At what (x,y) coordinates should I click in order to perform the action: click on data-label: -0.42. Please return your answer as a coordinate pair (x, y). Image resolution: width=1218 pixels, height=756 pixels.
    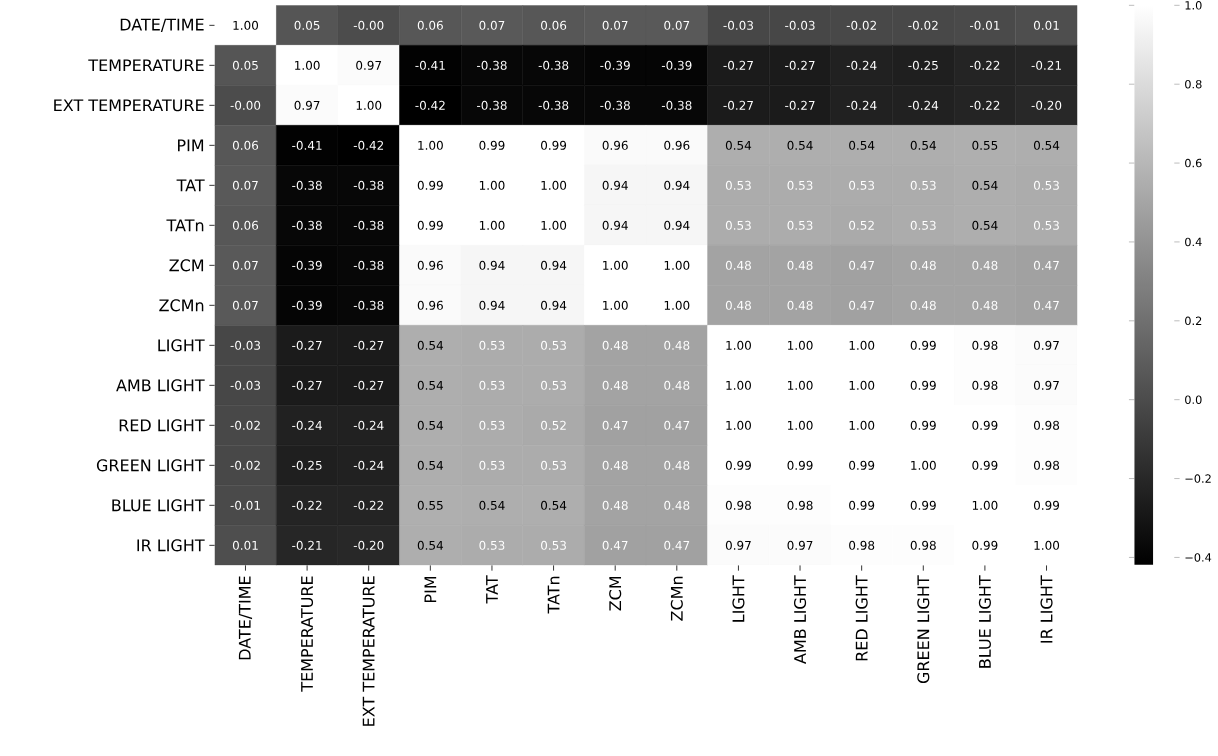
    Looking at the image, I should click on (368, 145).